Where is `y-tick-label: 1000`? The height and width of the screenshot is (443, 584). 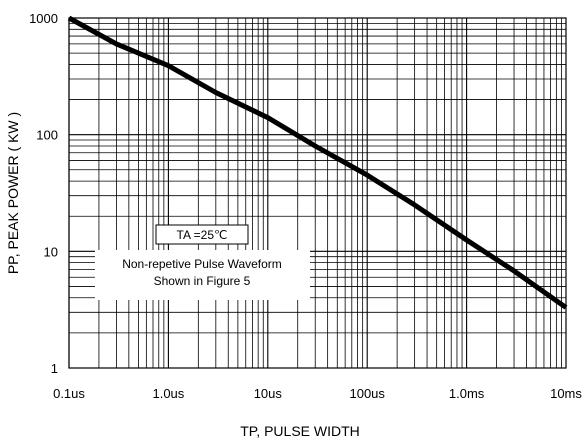
y-tick-label: 1000 is located at coordinates (43, 18).